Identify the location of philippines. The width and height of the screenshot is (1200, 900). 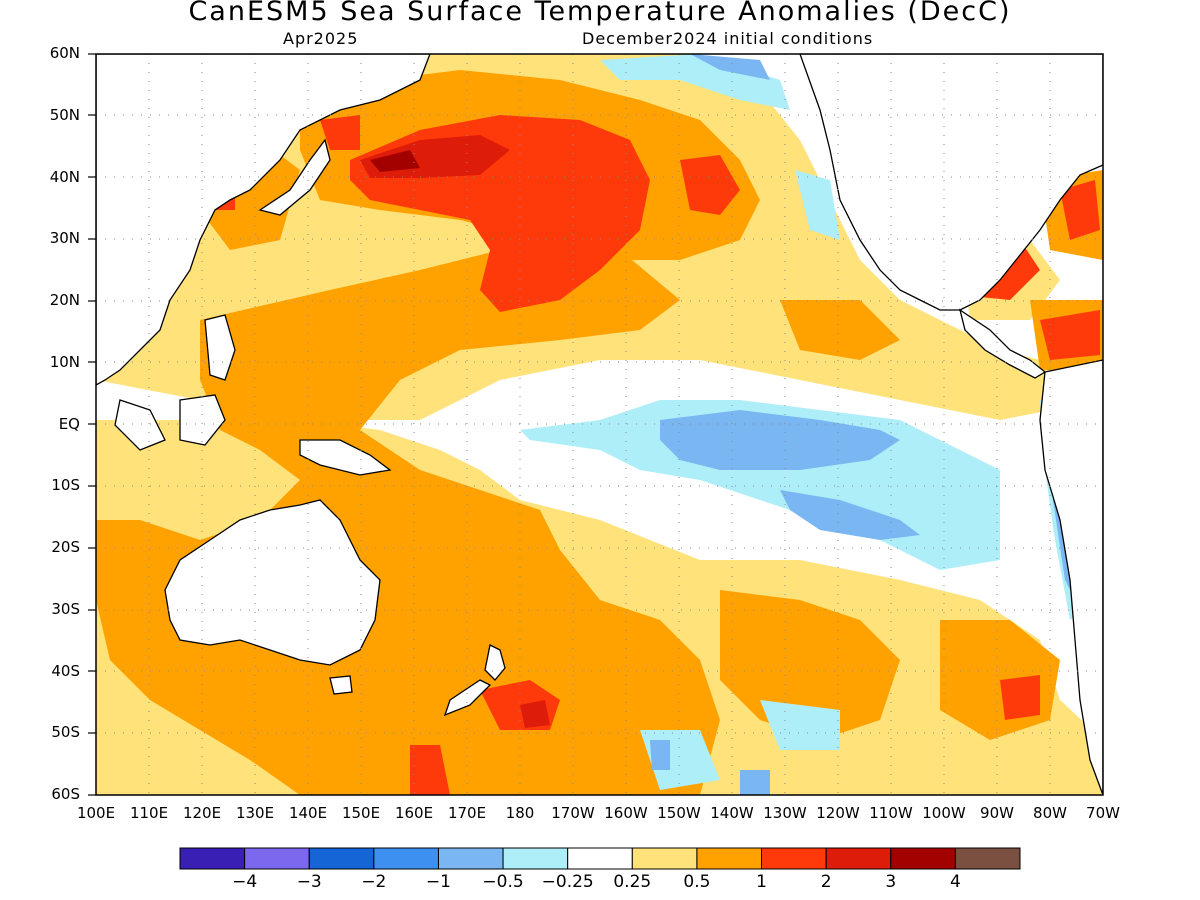
(220, 347).